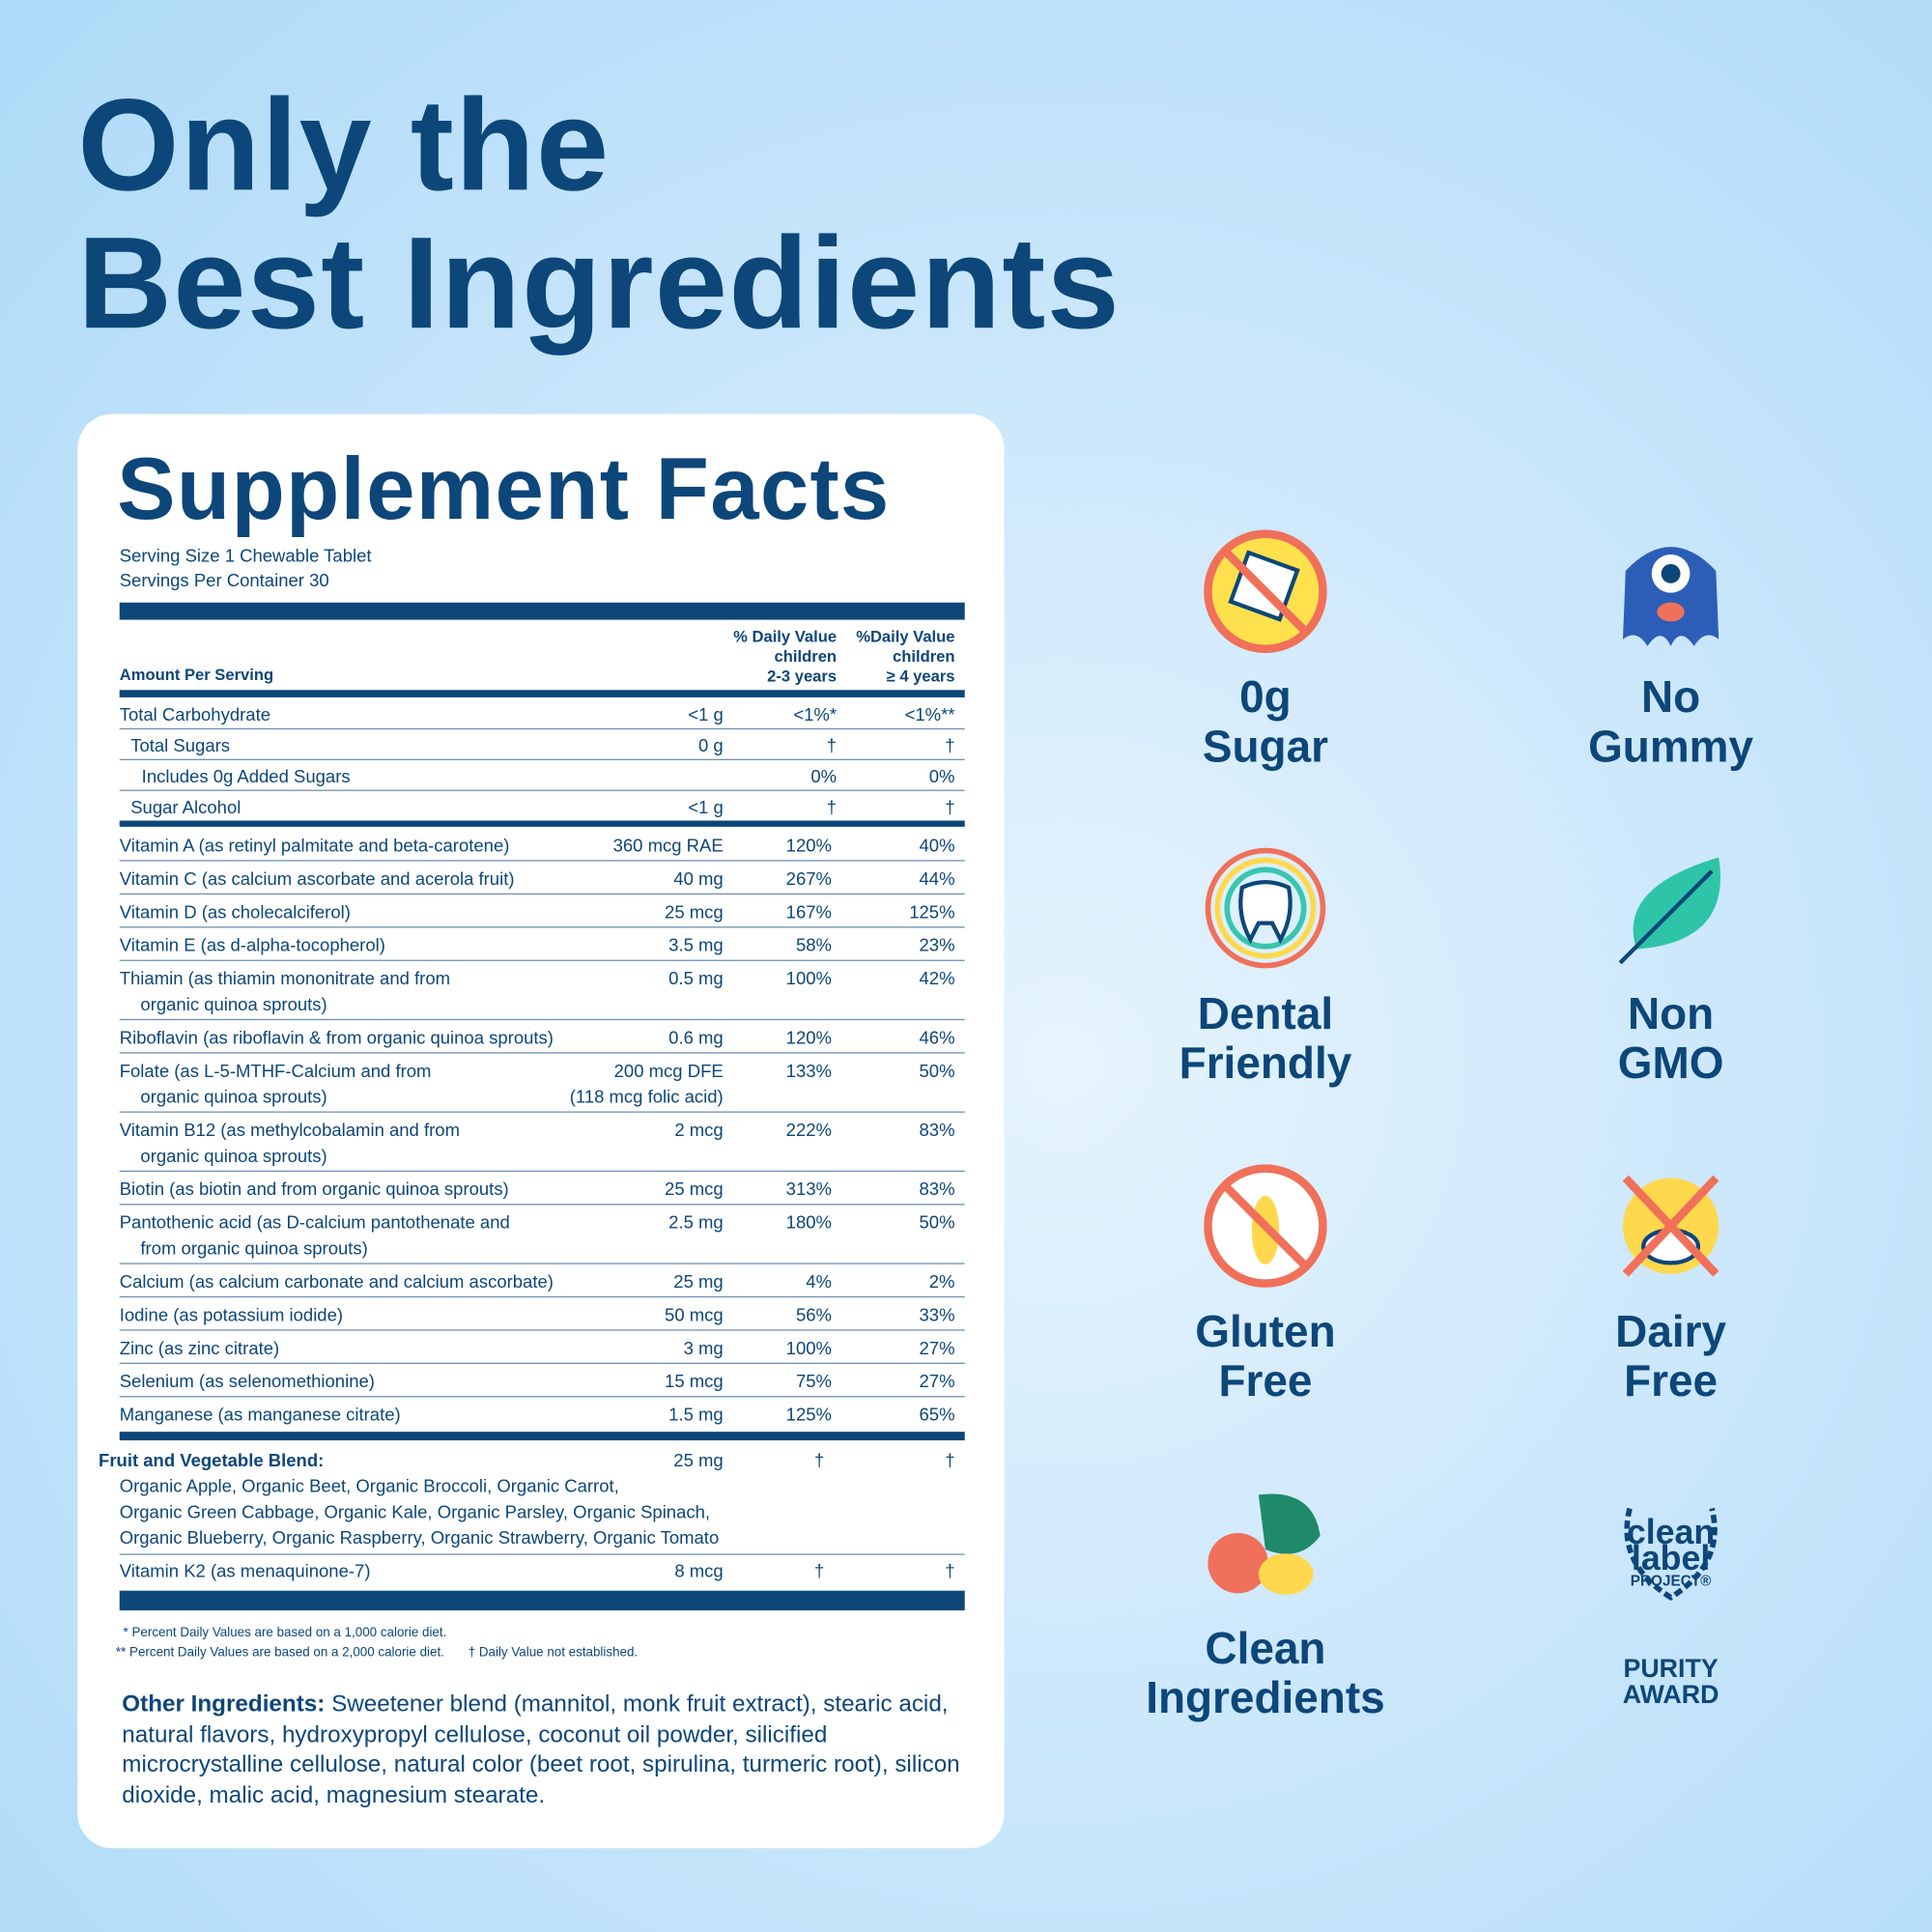 This screenshot has height=1932, width=1932. What do you see at coordinates (937, 1416) in the screenshot?
I see `daily-value: 65%` at bounding box center [937, 1416].